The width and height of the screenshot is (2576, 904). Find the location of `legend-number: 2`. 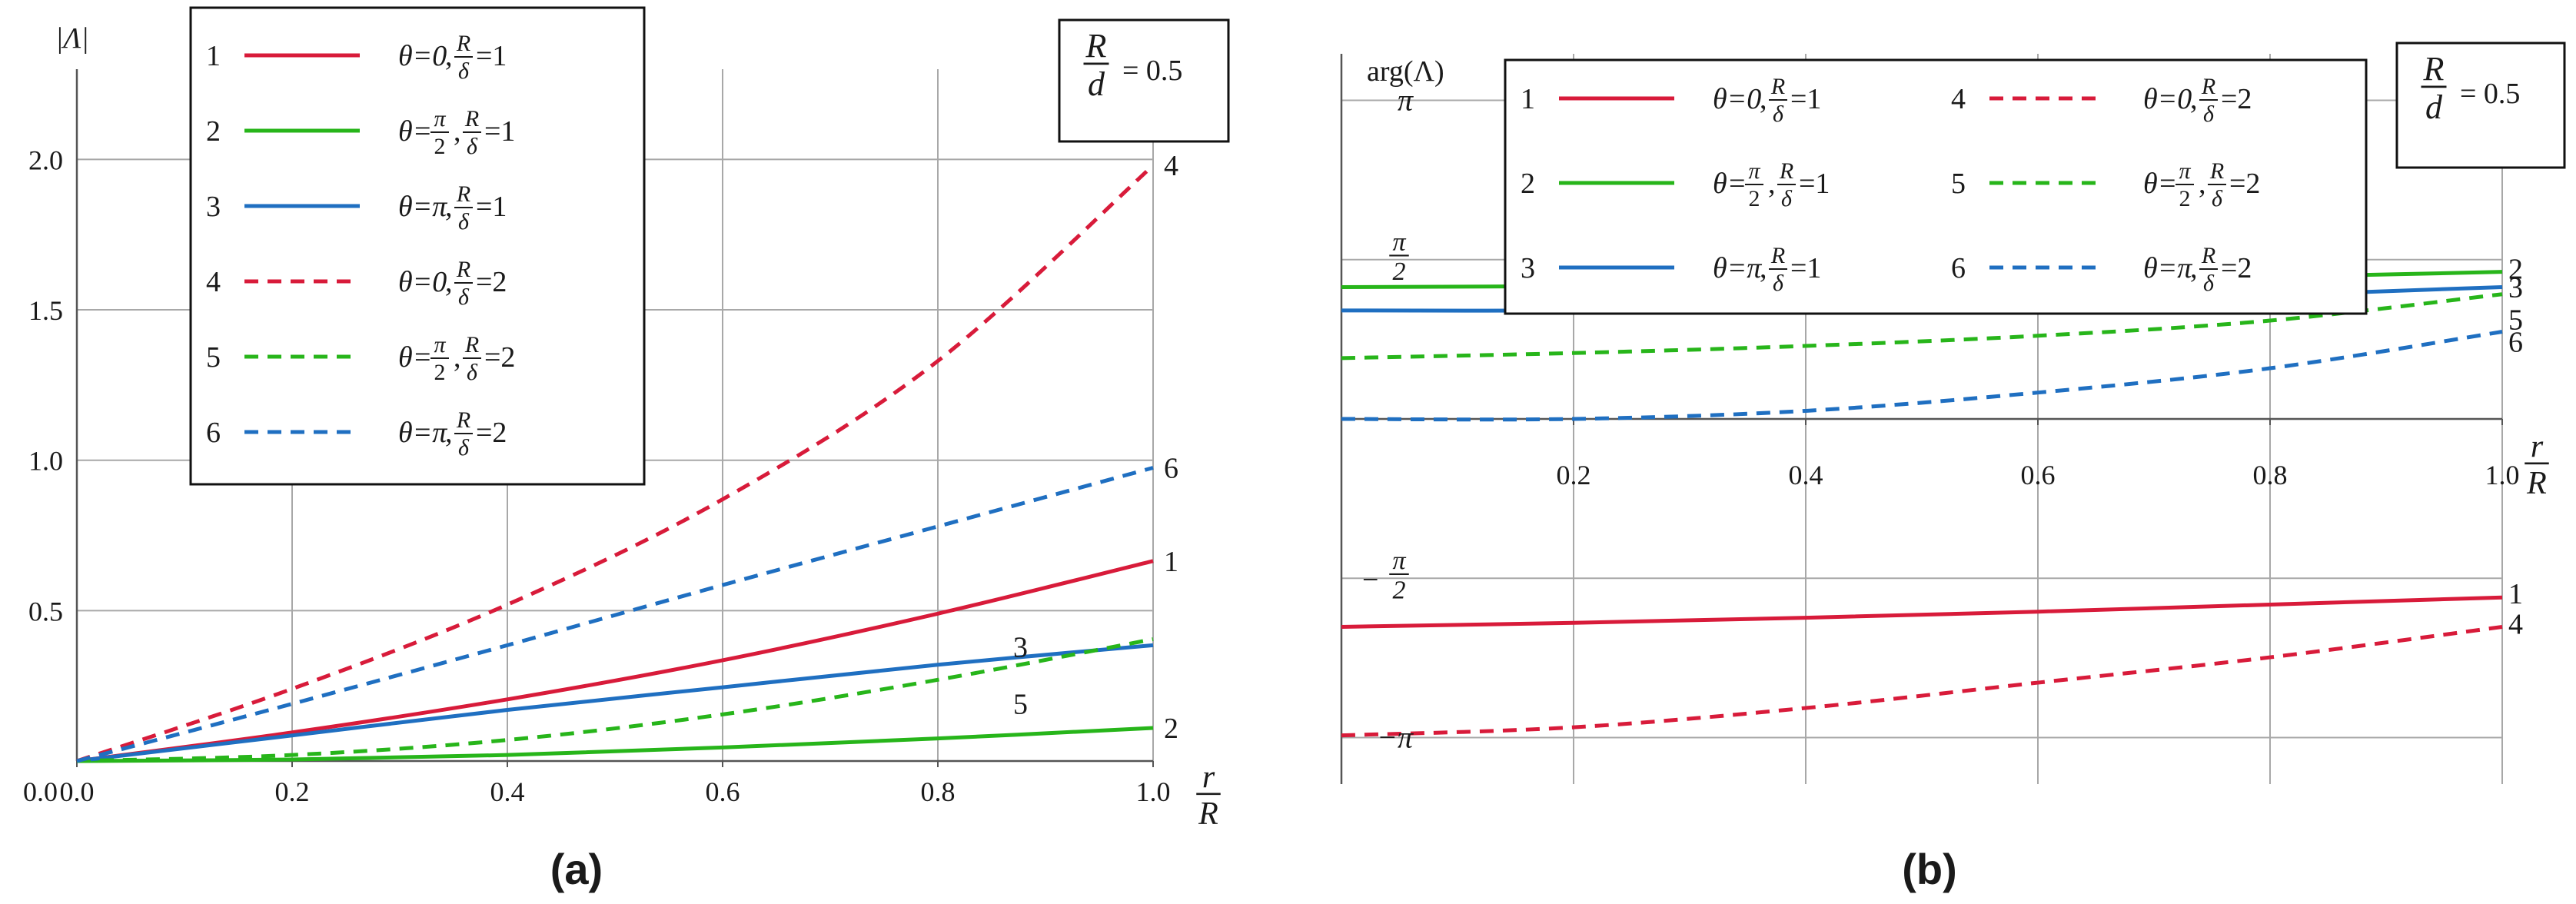

legend-number: 2 is located at coordinates (1528, 184).